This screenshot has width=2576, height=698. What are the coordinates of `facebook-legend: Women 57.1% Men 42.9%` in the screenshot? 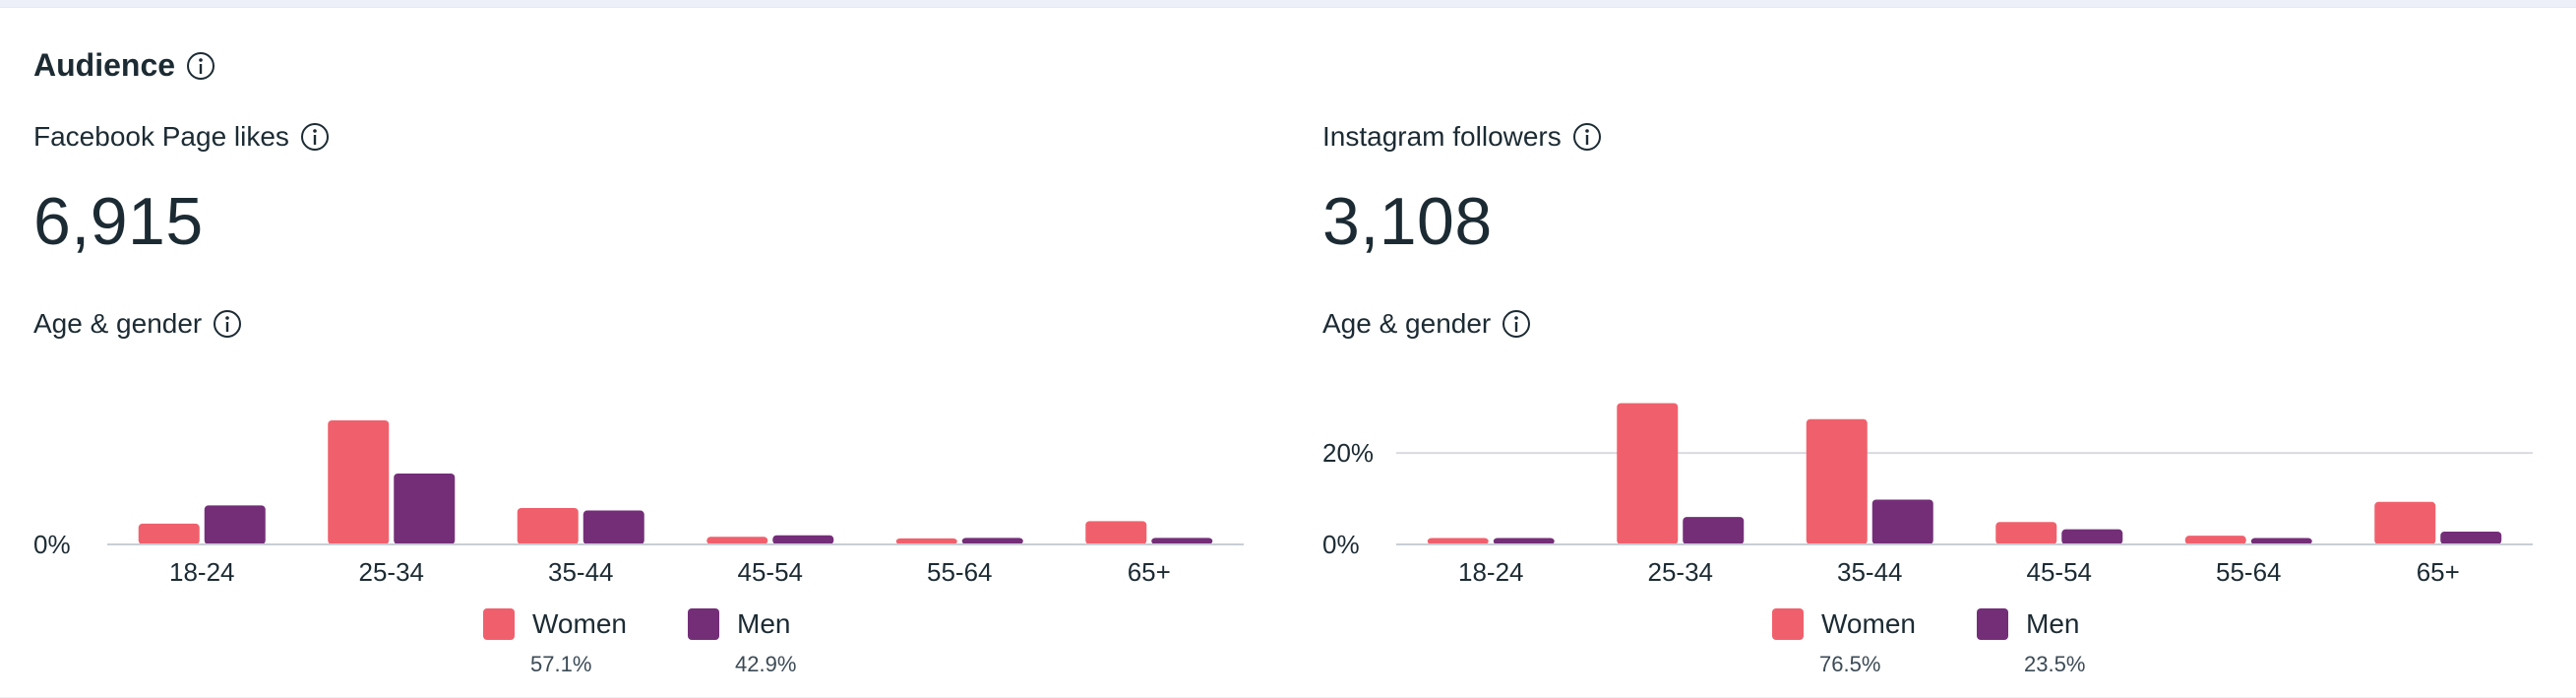 It's located at (643, 652).